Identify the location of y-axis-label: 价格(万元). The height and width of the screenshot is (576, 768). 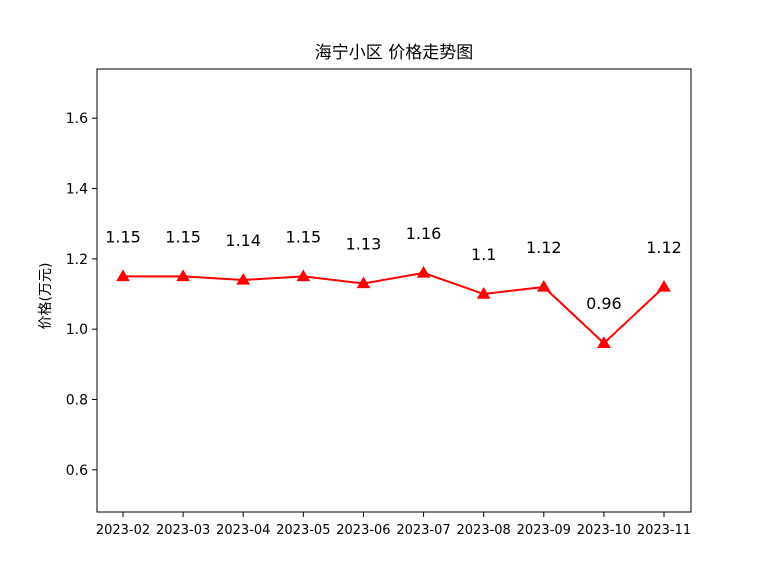
(46, 296).